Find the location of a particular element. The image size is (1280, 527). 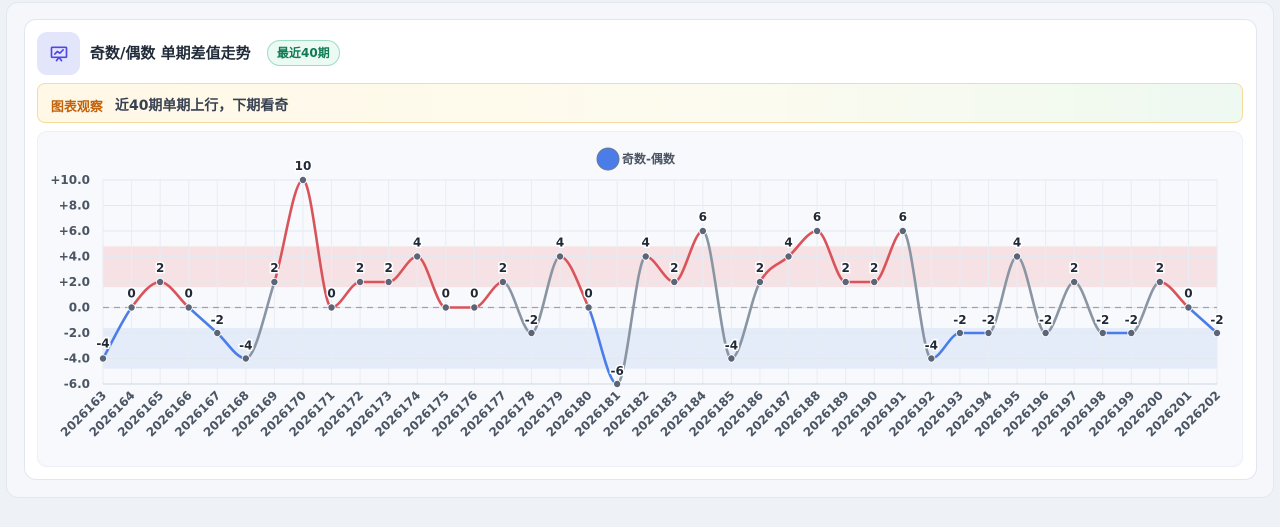

y-tick-label: +8.0 is located at coordinates (74, 206).